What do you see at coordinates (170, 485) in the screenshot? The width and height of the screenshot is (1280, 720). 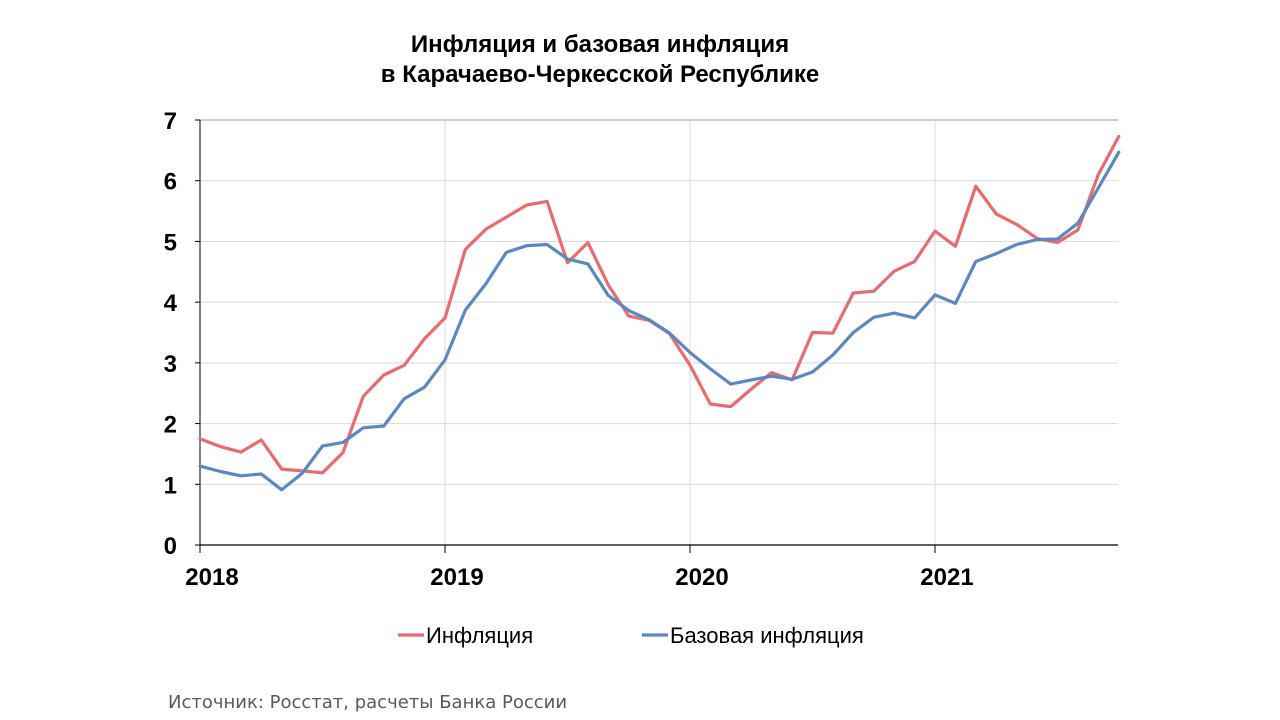 I see `y-tick-label: 1` at bounding box center [170, 485].